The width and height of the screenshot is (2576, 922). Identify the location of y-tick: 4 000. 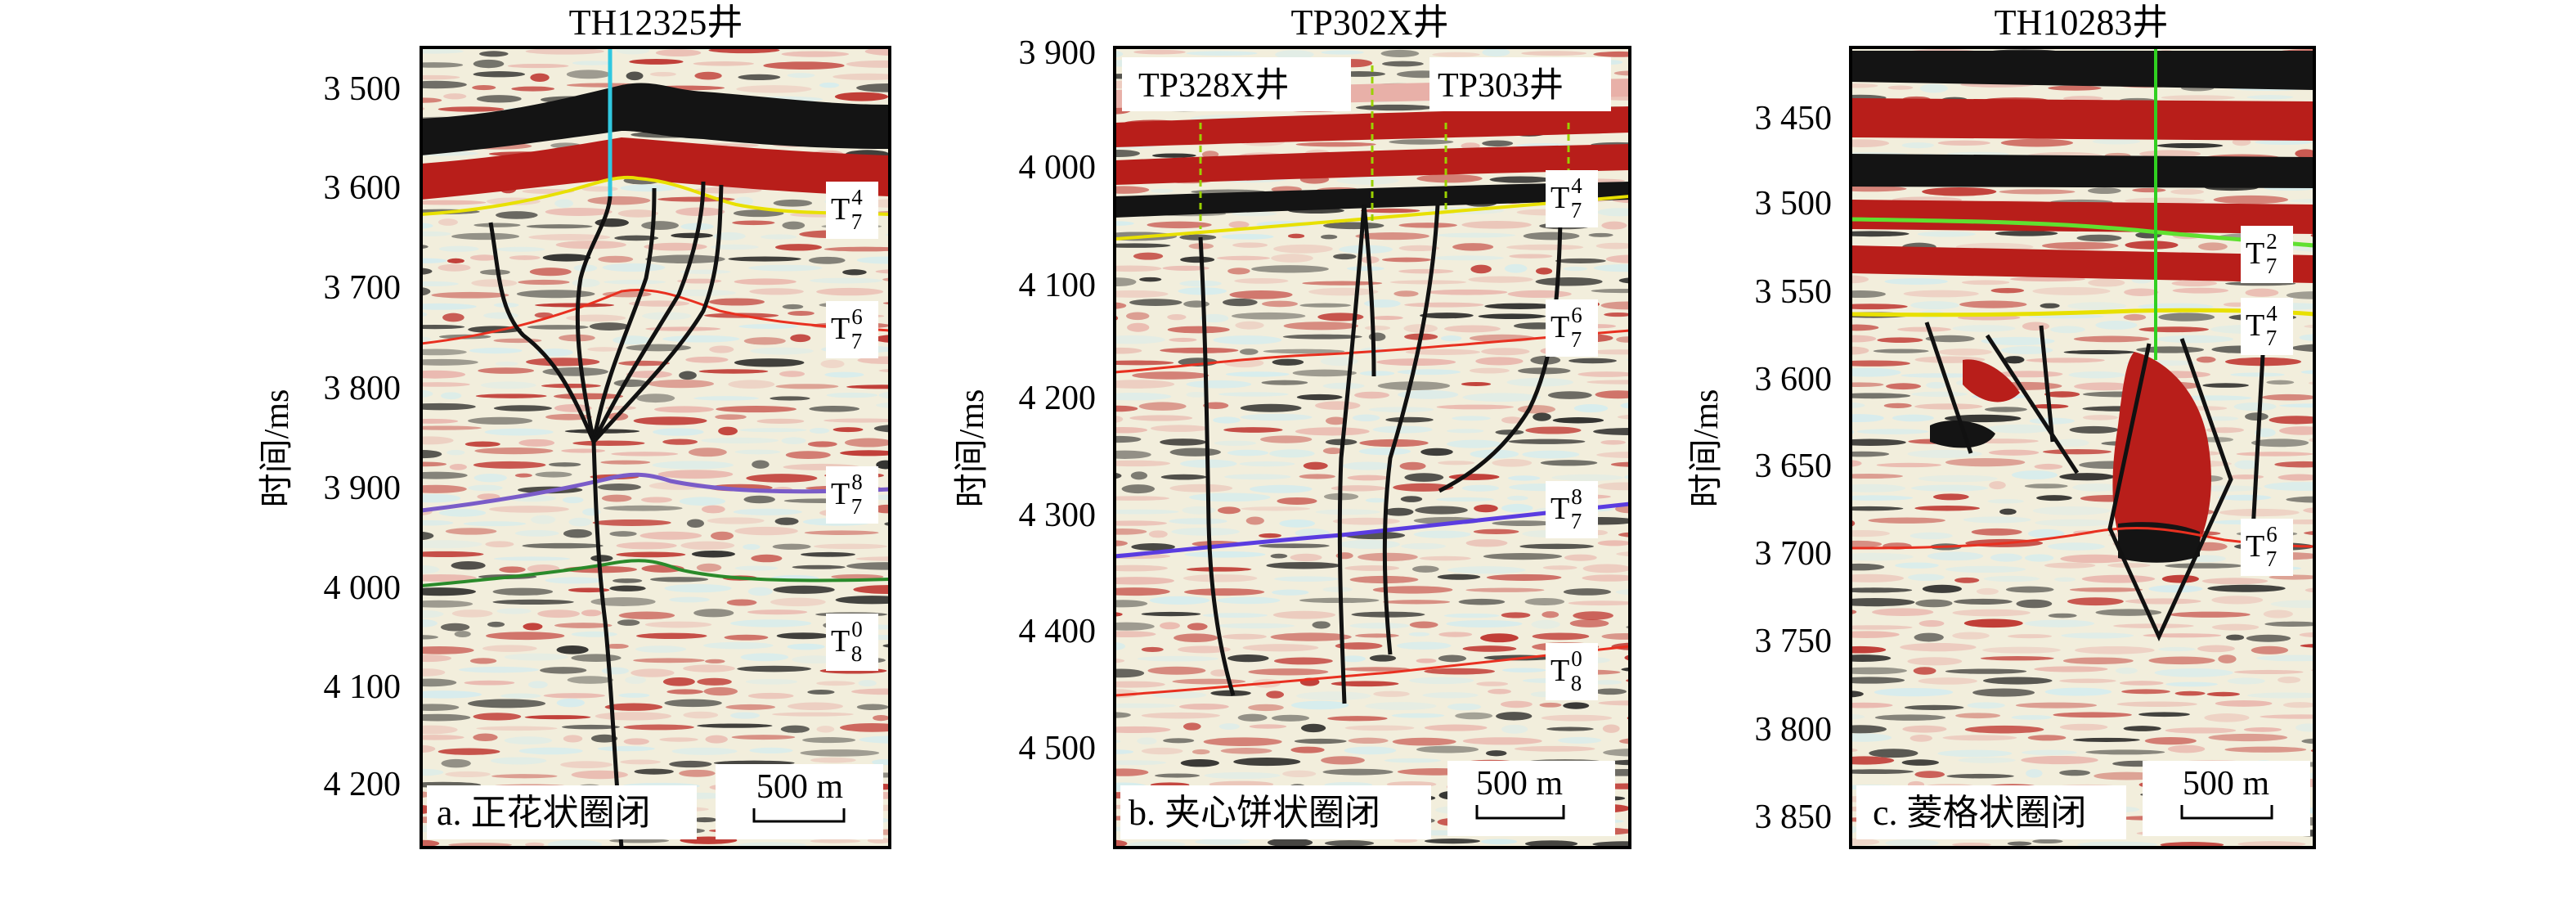
(363, 588).